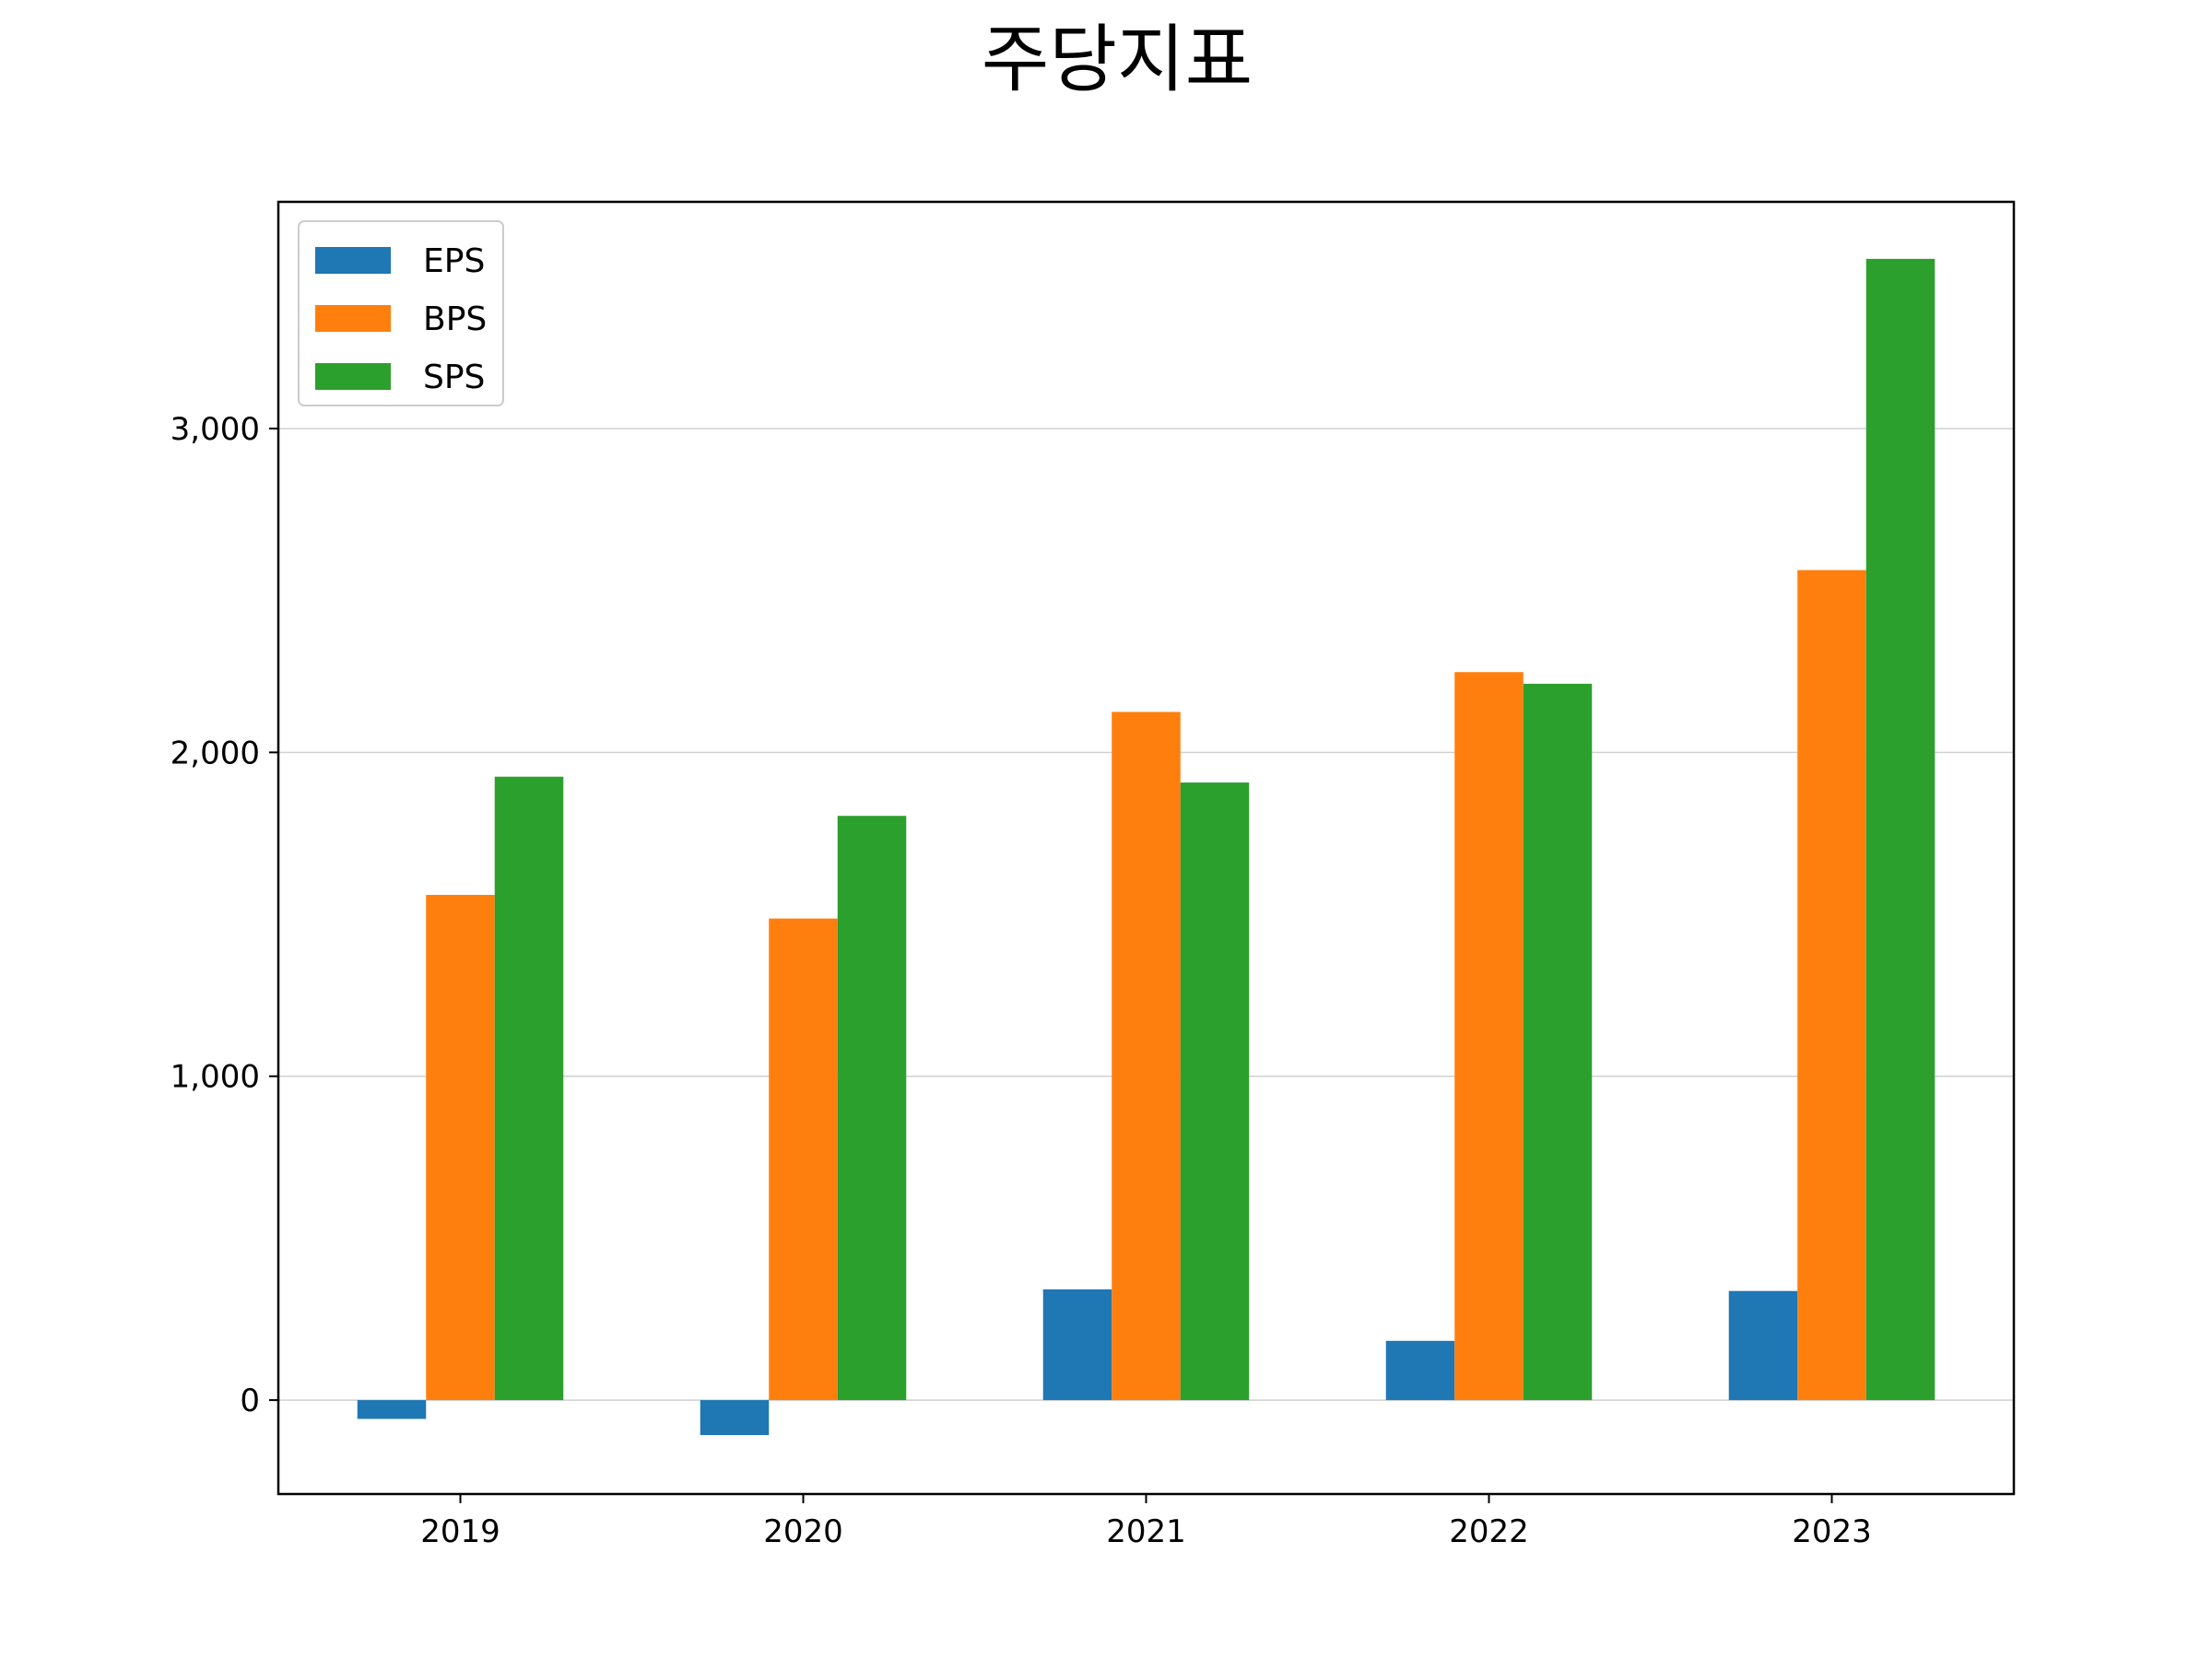 This screenshot has width=2212, height=1659. What do you see at coordinates (224, 915) in the screenshot?
I see `y-axis: 0 1,000 2,000 3,000` at bounding box center [224, 915].